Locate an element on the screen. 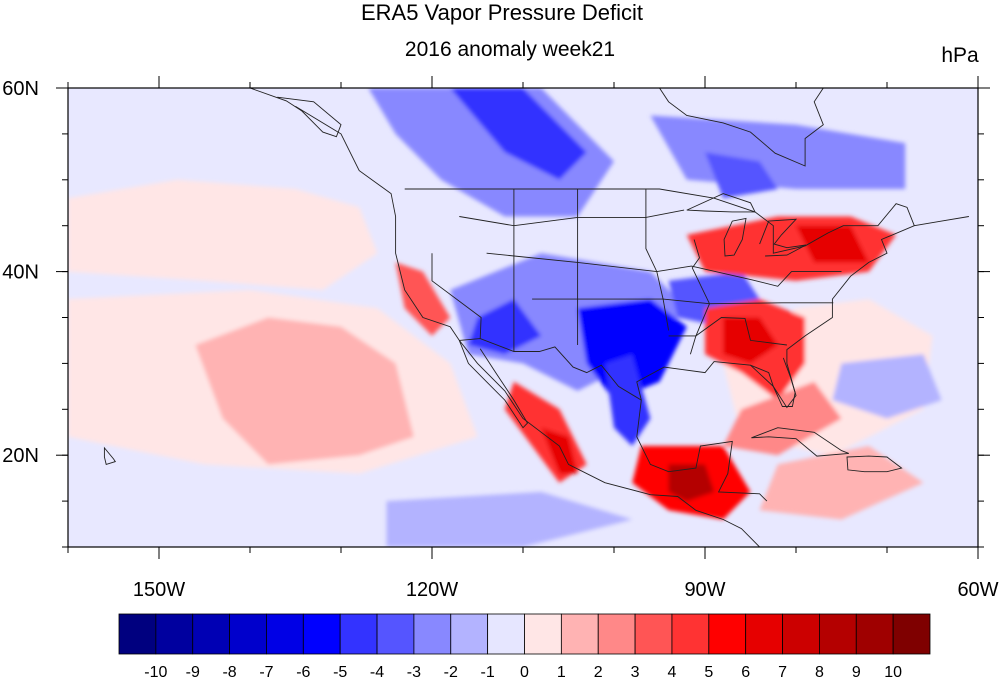 Image resolution: width=1004 pixels, height=681 pixels. colorbar-label: 1 is located at coordinates (561, 672).